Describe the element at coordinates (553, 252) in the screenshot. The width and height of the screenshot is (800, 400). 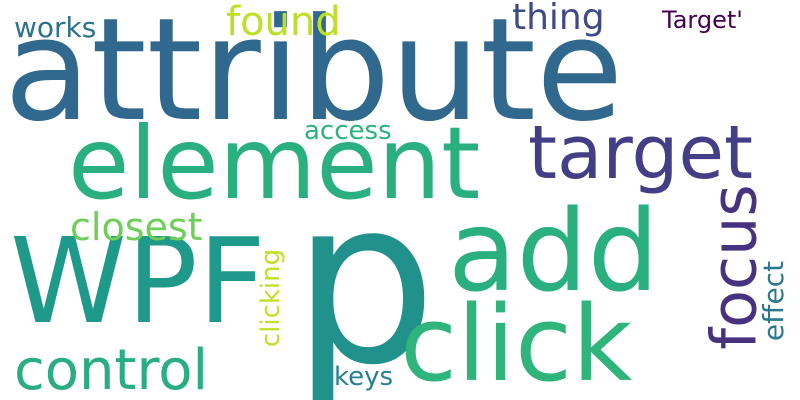
I see `word-add: add` at that location.